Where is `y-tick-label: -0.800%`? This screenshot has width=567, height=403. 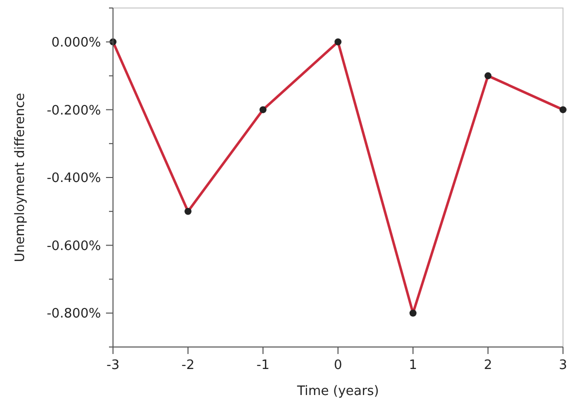 y-tick-label: -0.800% is located at coordinates (73, 314).